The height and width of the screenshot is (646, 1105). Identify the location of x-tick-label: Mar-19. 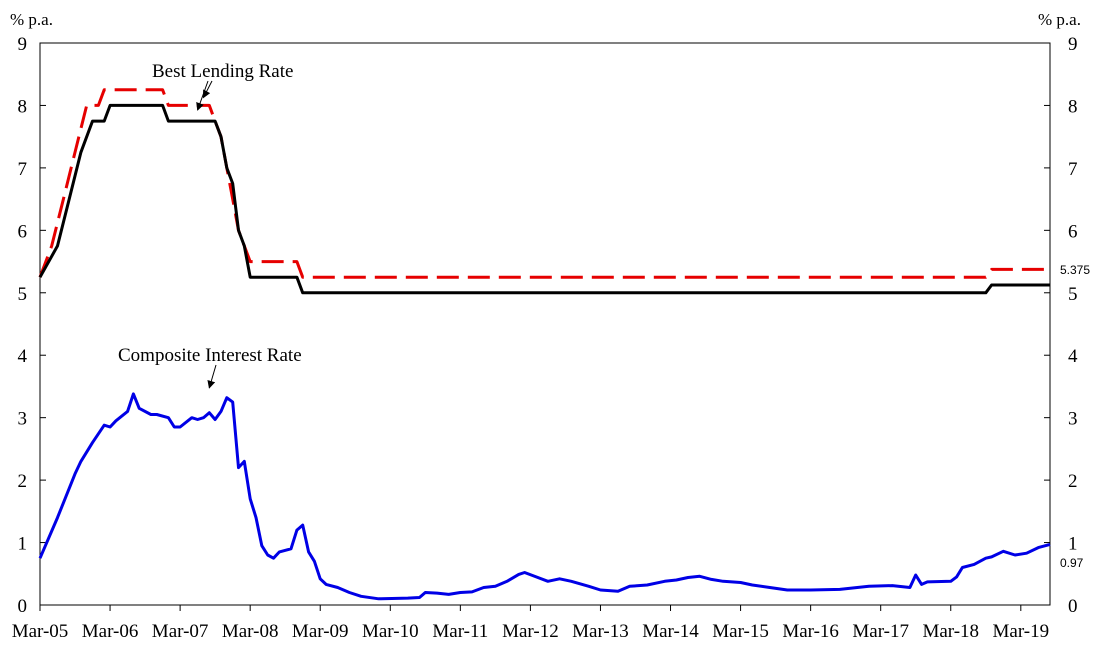
(1021, 631).